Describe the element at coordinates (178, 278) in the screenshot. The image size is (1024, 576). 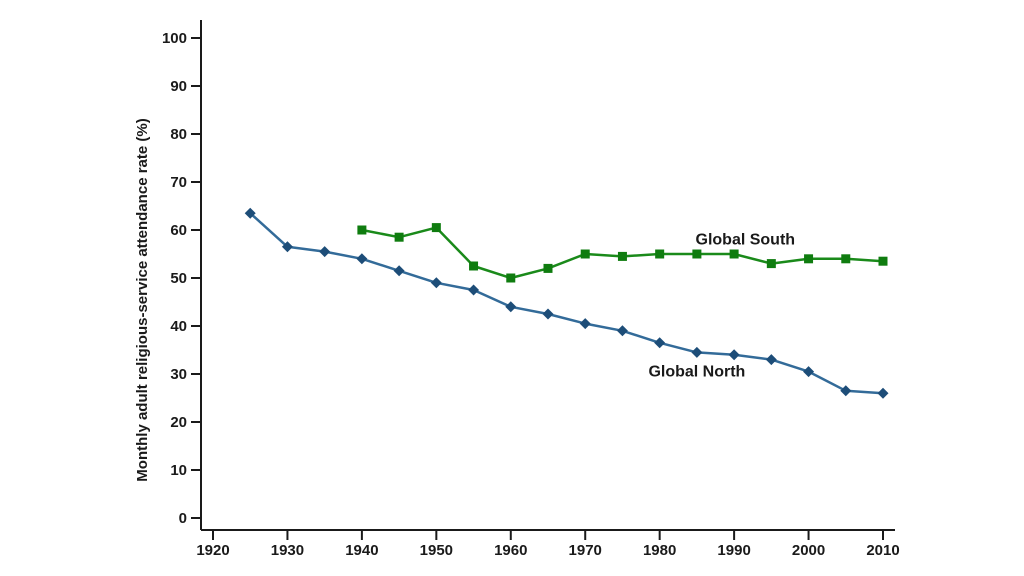
I see `y-tick-label: 50` at that location.